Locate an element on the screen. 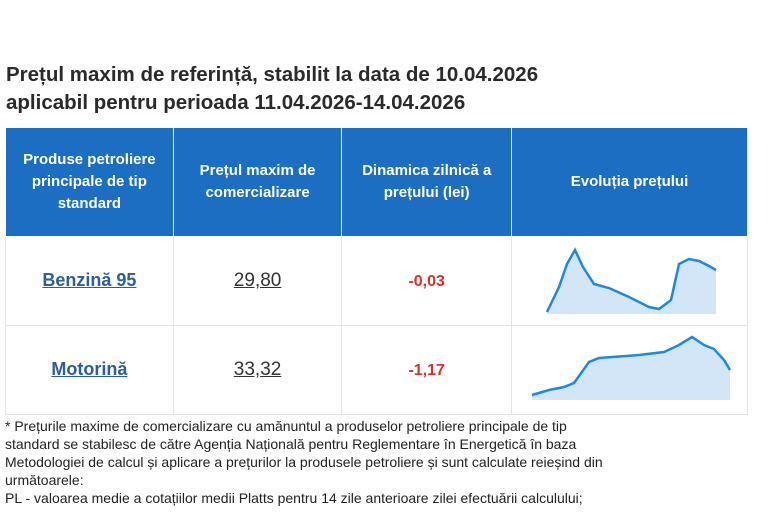 The width and height of the screenshot is (768, 516). cell: Benzină 95 is located at coordinates (89, 281).